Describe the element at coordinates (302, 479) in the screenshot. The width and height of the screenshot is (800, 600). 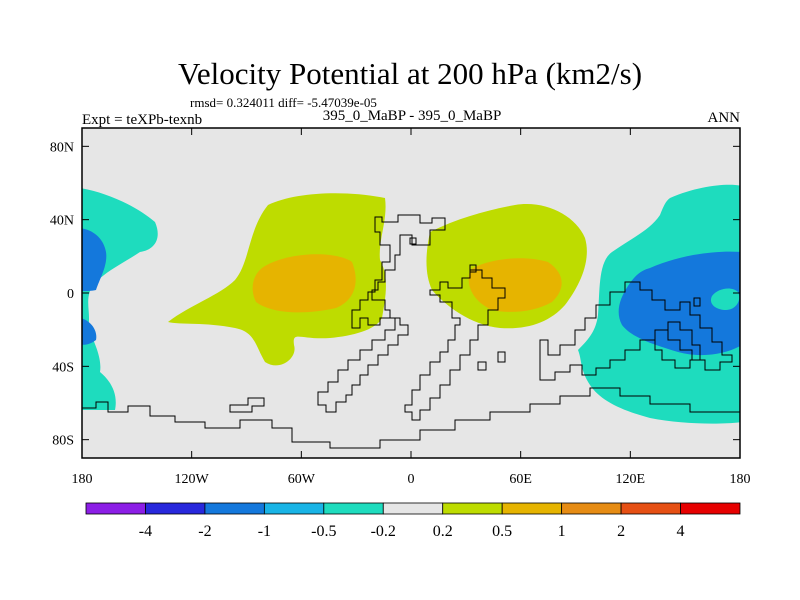
I see `x-tick-label: 60W` at that location.